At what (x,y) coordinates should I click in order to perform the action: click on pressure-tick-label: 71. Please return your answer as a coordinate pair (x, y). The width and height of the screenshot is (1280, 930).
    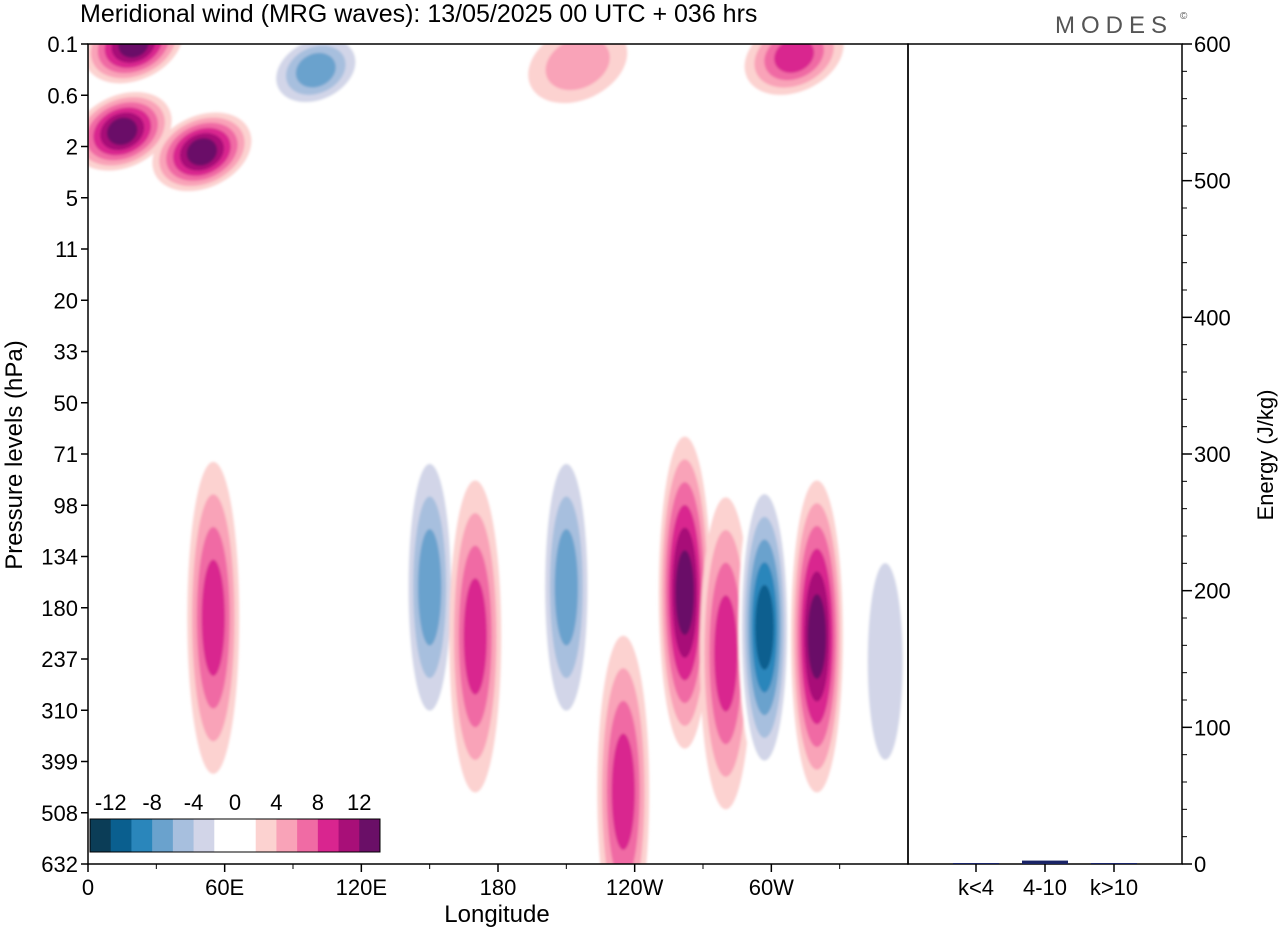
    Looking at the image, I should click on (66, 454).